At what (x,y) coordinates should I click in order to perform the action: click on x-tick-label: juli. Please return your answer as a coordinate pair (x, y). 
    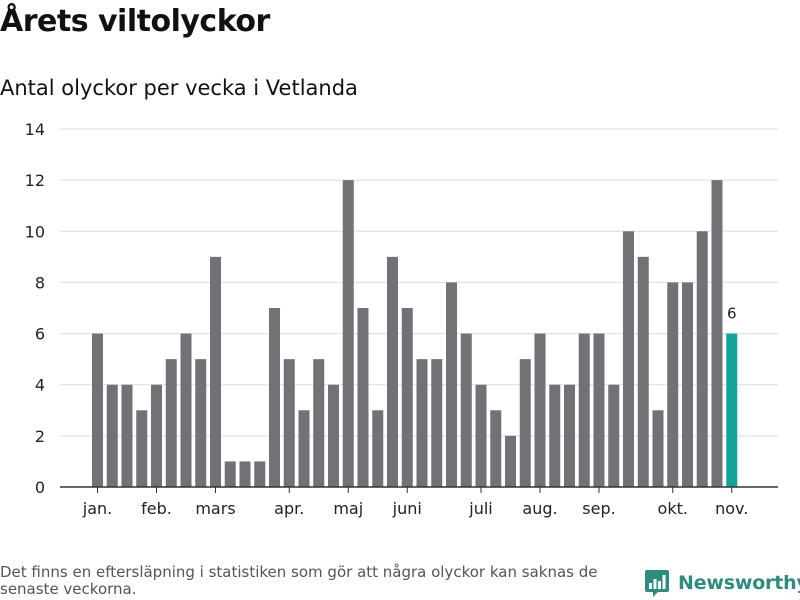
    Looking at the image, I should click on (480, 508).